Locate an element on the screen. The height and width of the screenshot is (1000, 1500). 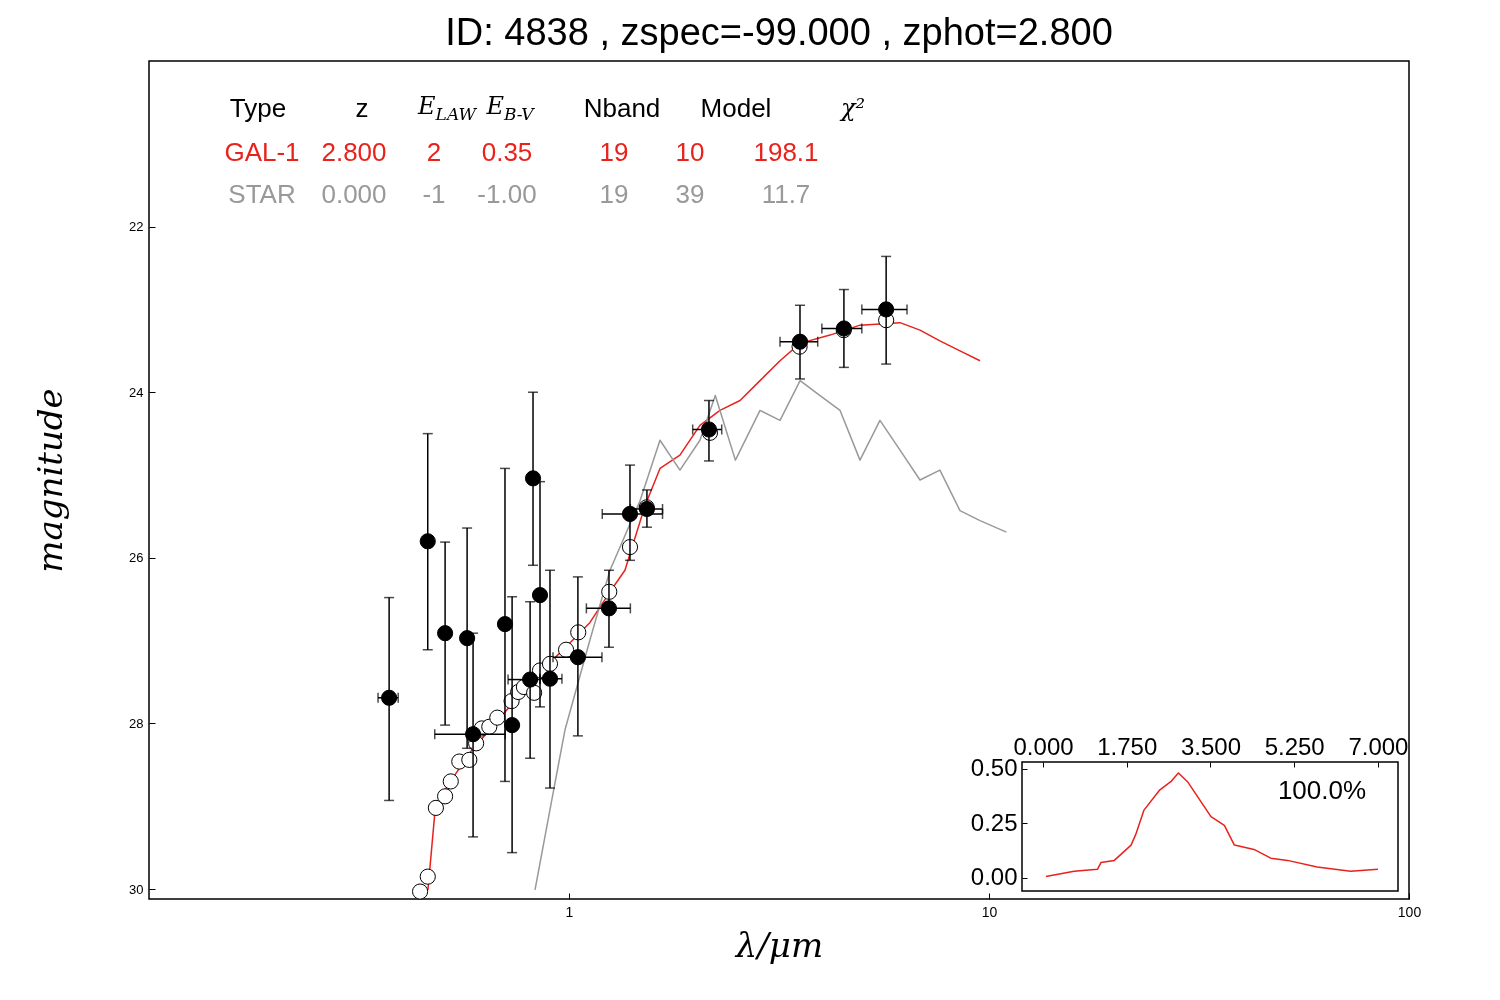
line-series is located at coordinates (1212, 825).